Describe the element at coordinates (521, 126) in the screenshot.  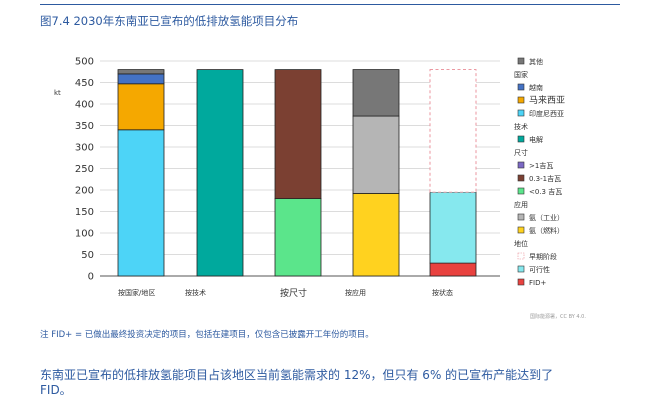
I see `legend-header: 技术` at that location.